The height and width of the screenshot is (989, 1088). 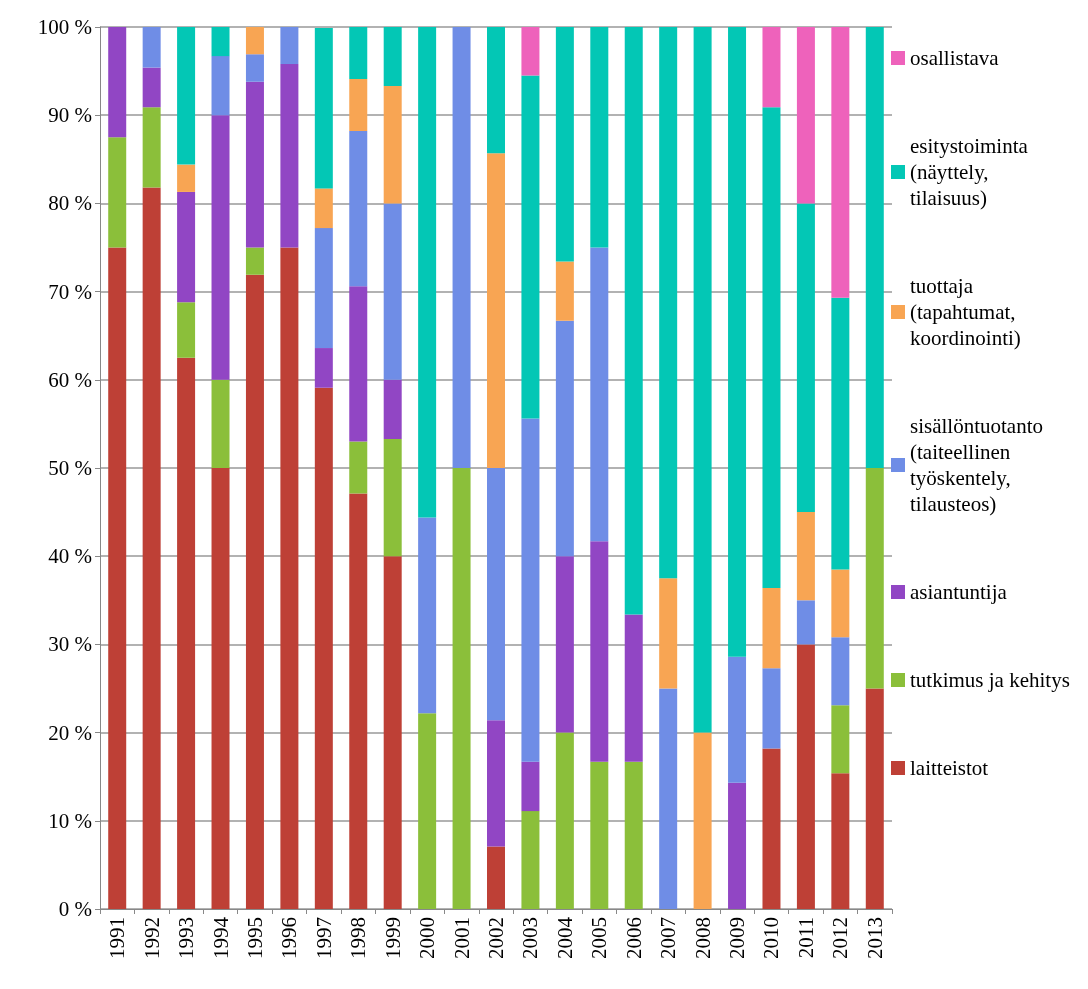 I want to click on x-tick-label: 2008, so click(x=702, y=938).